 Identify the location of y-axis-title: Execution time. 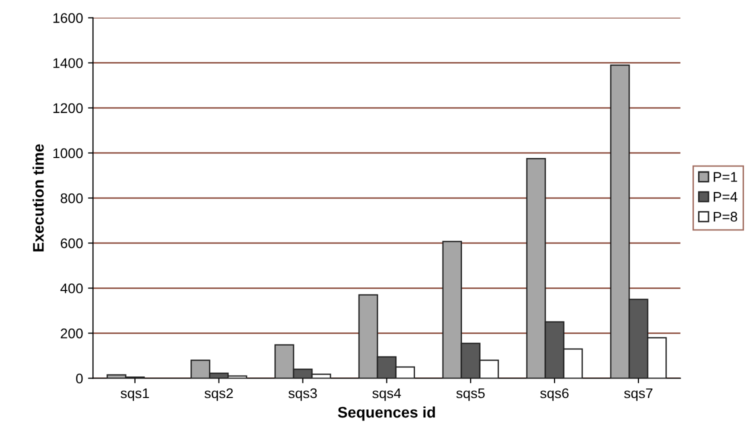
(38, 198).